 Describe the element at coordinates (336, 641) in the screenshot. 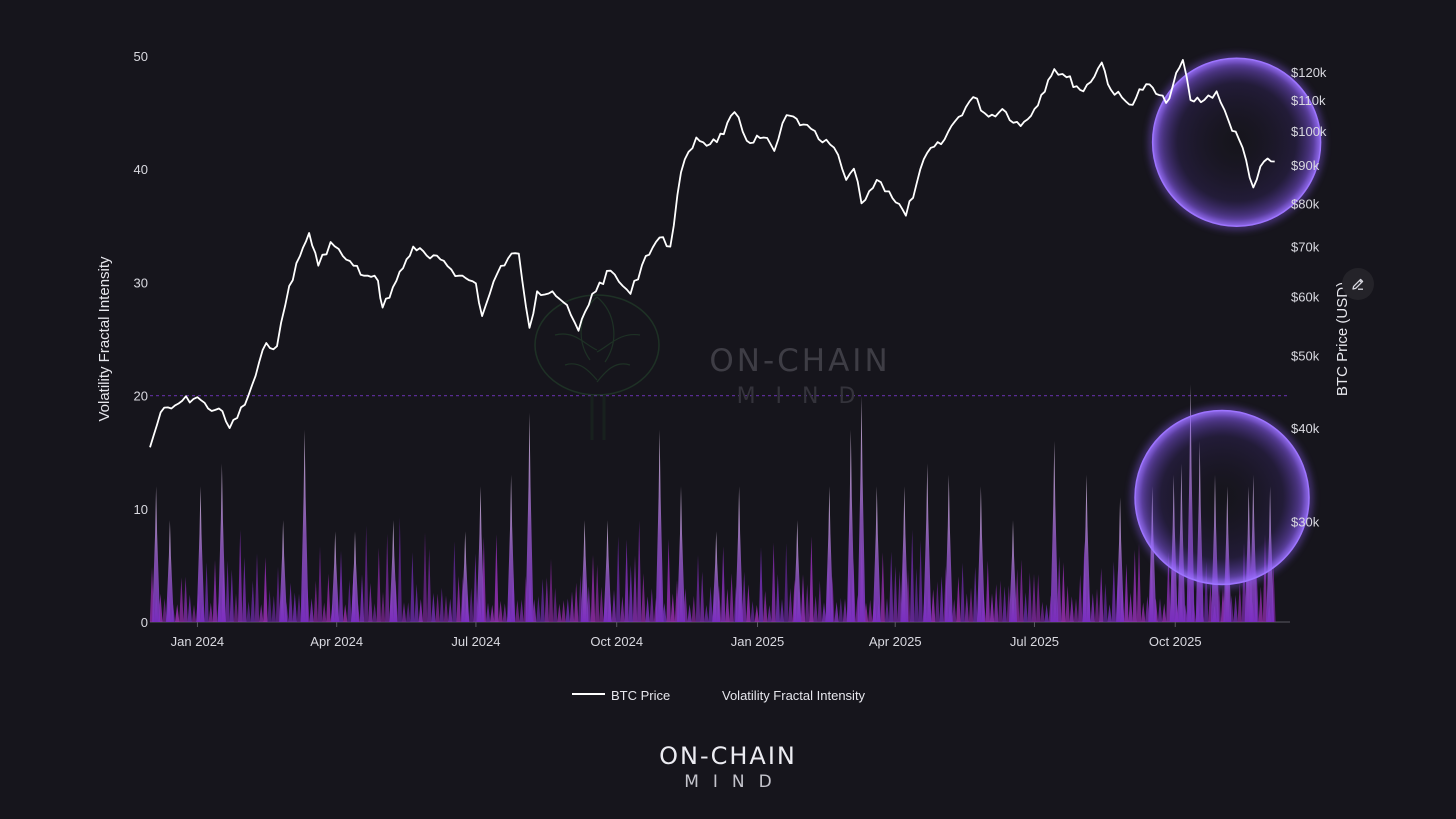

I see `x-tick-label: Apr 2024` at that location.